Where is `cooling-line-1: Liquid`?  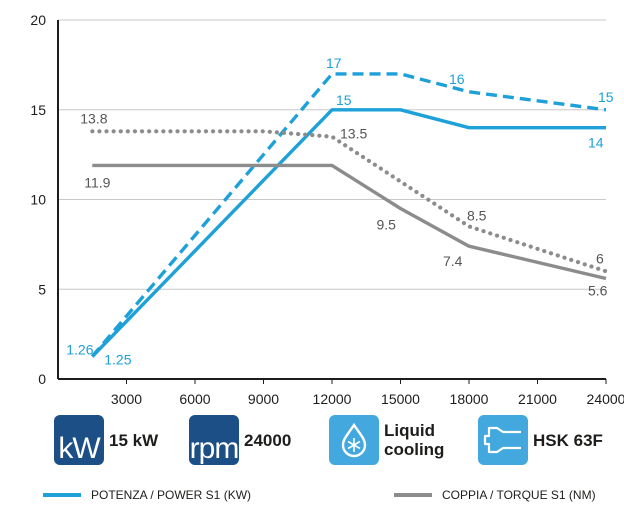 cooling-line-1: Liquid is located at coordinates (409, 430).